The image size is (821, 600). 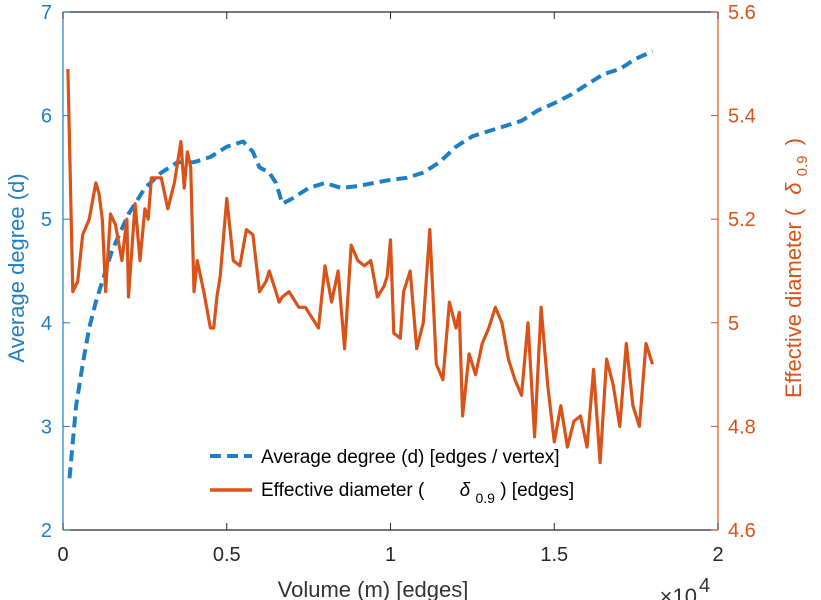 I want to click on legend-diameter-prefix: Effective diameter (, so click(x=343, y=490).